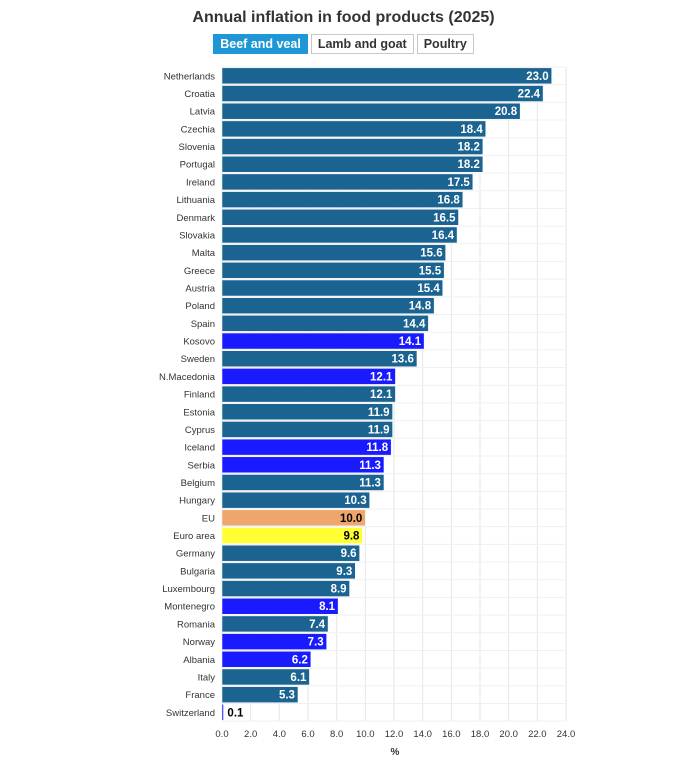  I want to click on bar-value-label: 23.0, so click(537, 77).